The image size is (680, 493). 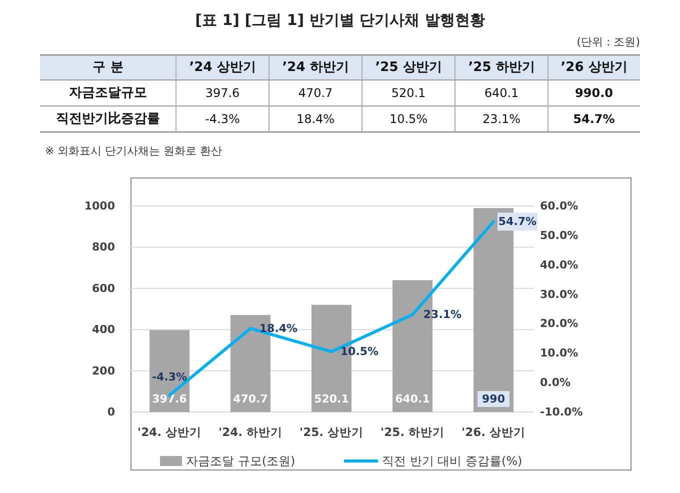 I want to click on data-label: 640.1, so click(x=412, y=399).